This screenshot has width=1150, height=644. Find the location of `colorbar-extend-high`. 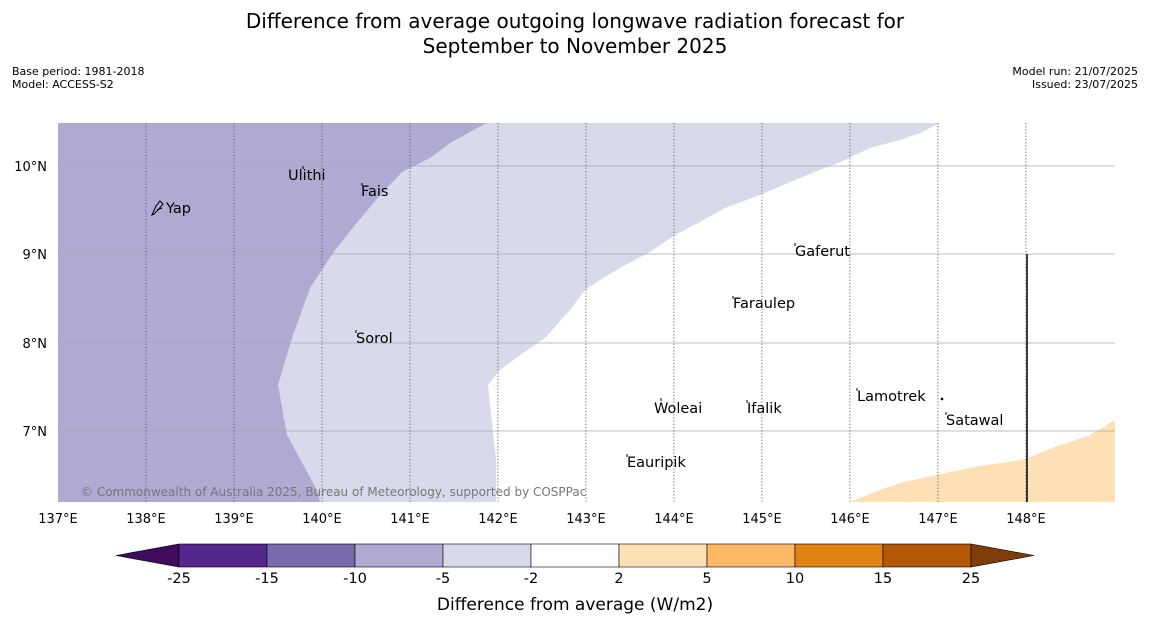

colorbar-extend-high is located at coordinates (1002, 555).